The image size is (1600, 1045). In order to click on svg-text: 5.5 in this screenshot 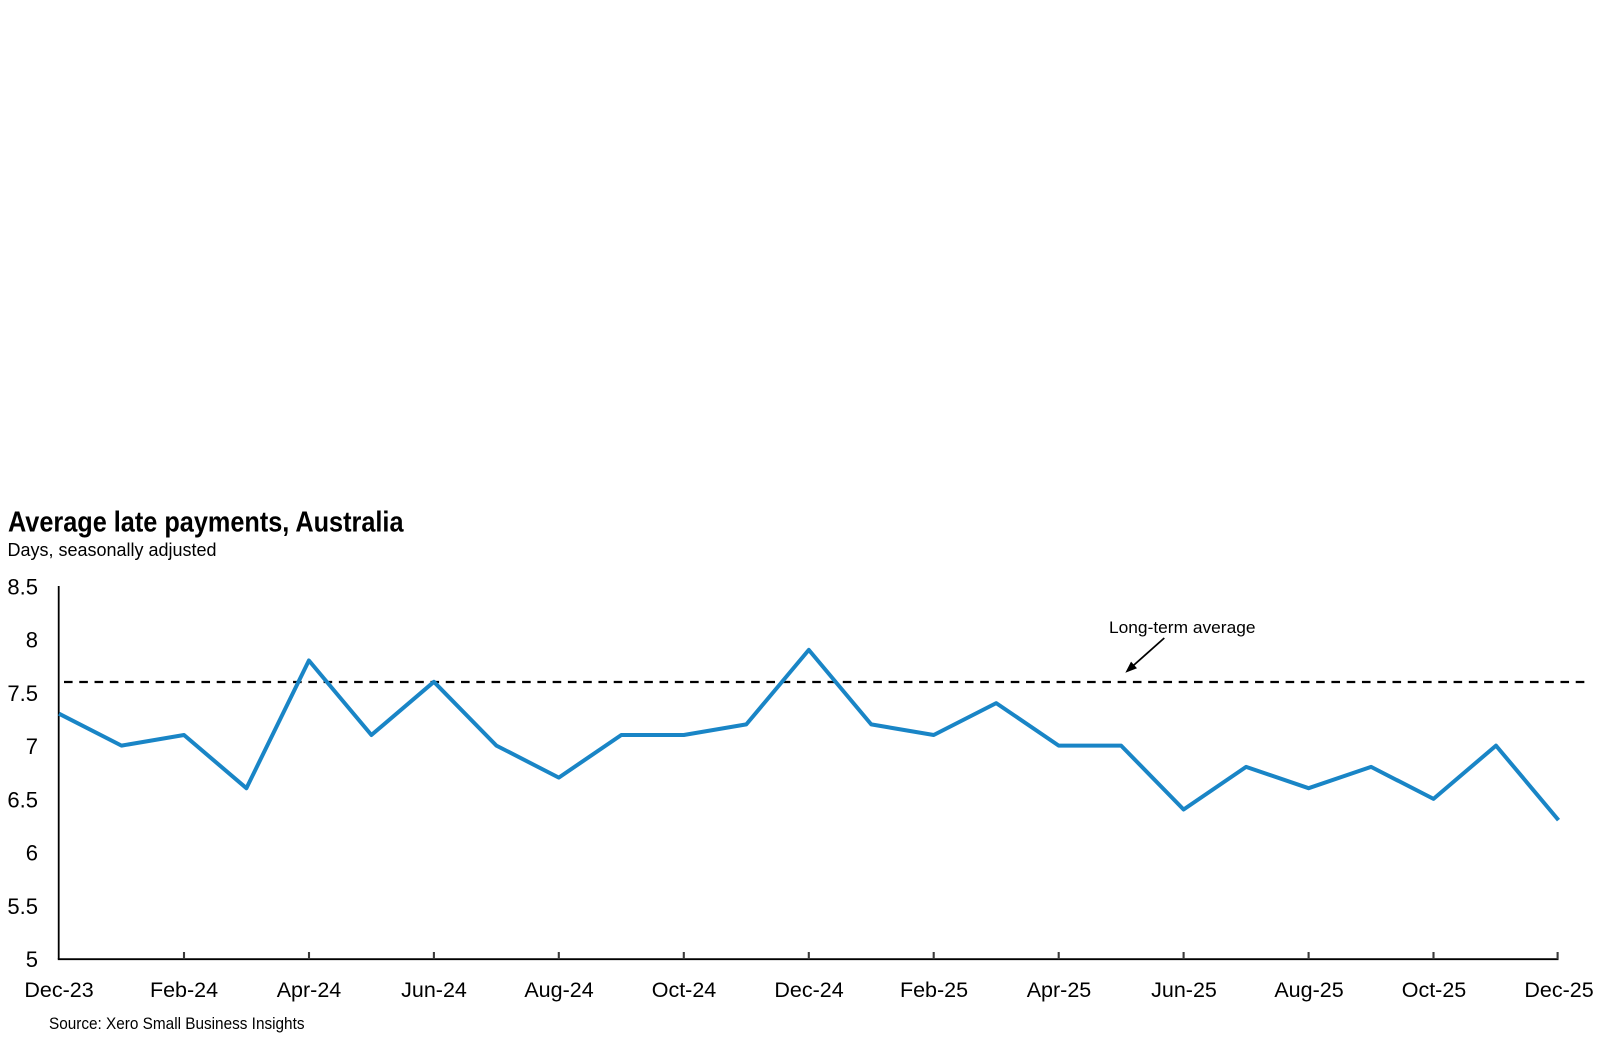, I will do `click(22, 906)`.